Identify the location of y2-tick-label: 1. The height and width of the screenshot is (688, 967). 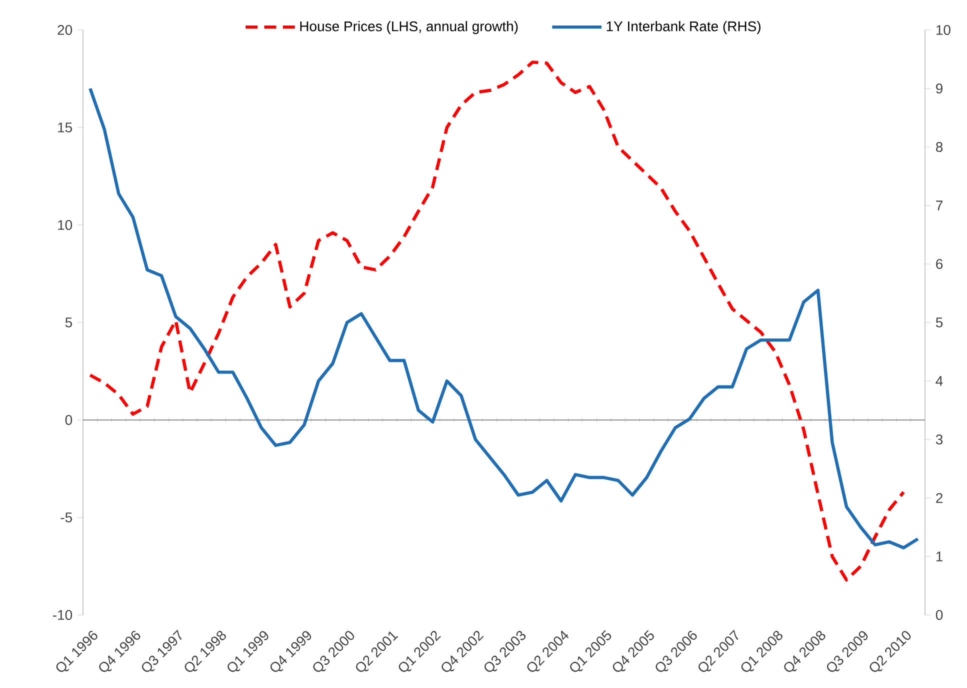
(939, 557).